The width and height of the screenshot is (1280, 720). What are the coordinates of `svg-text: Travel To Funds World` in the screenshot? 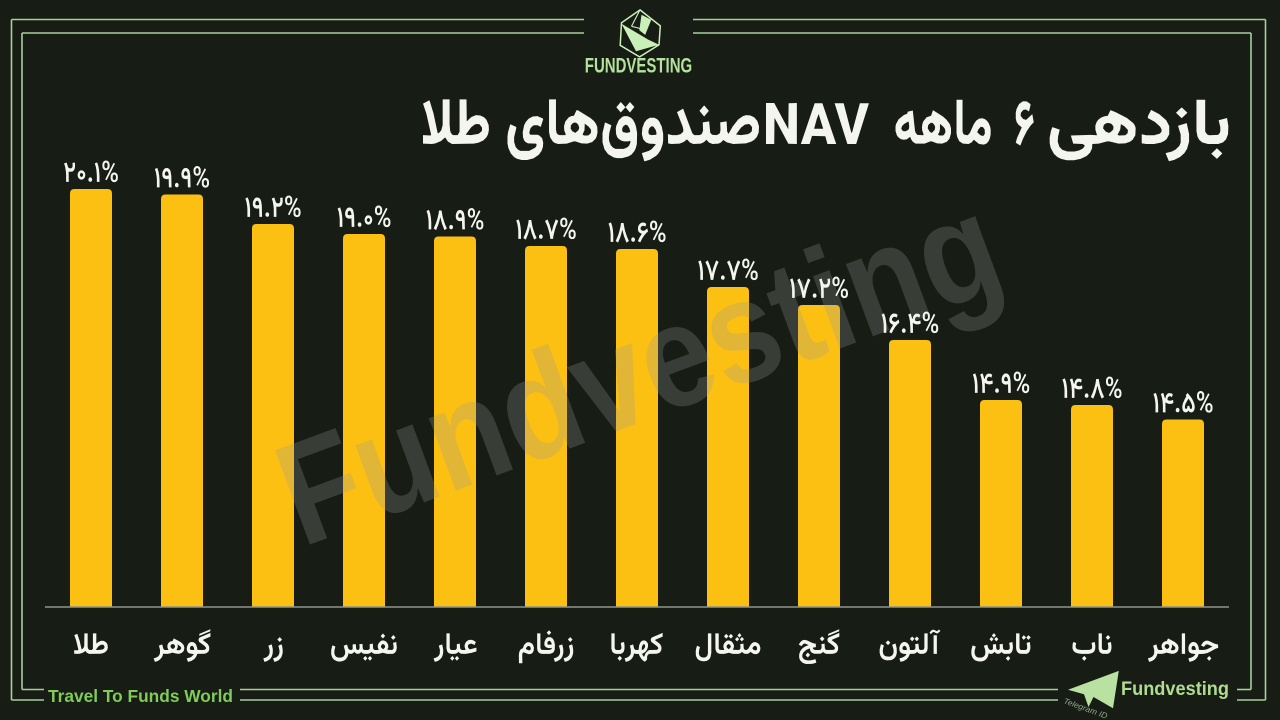 It's located at (140, 696).